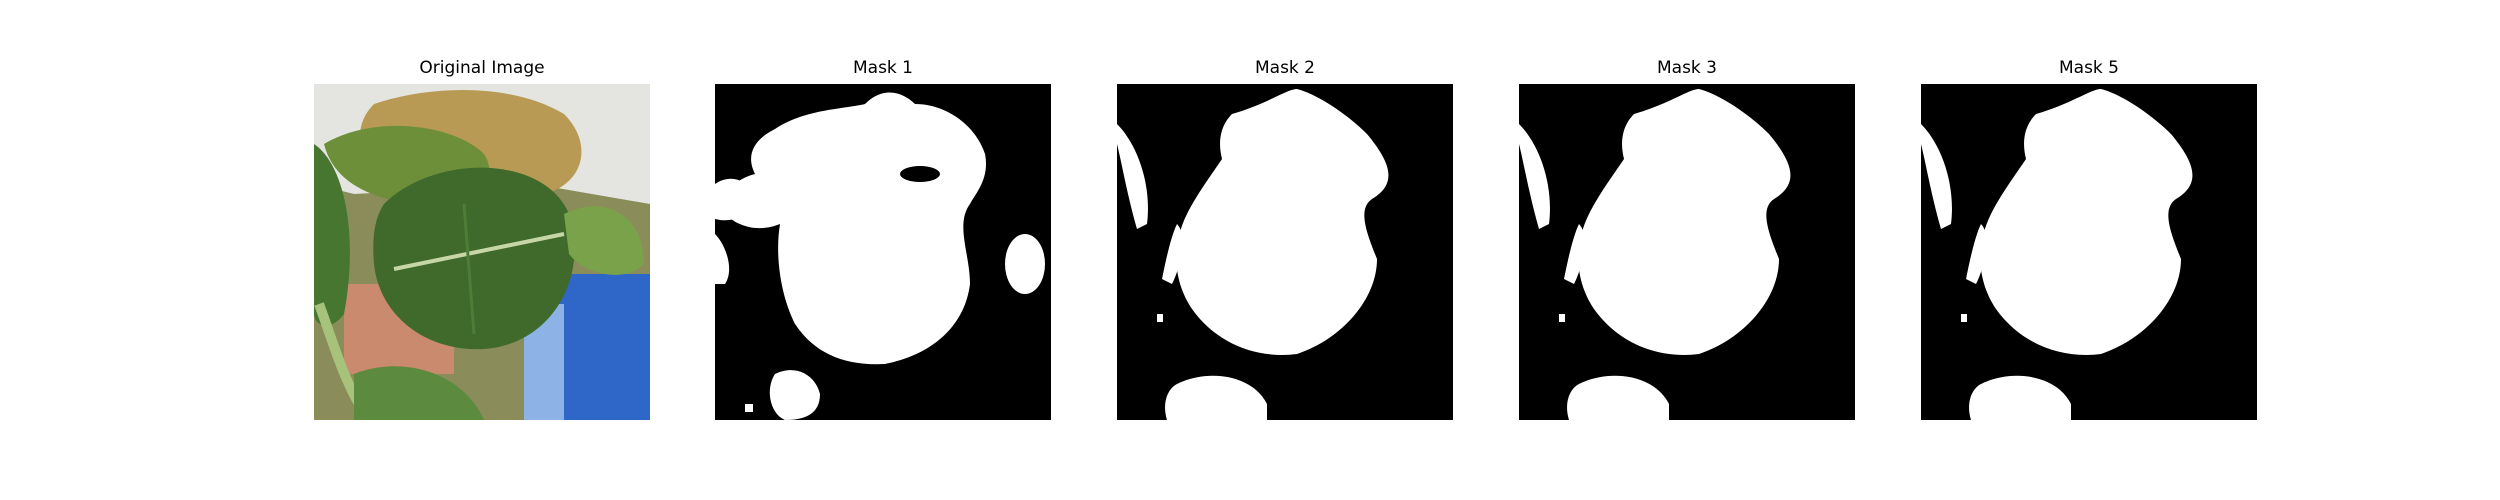 The image size is (2500, 500). I want to click on mask-5-shape, so click(2089, 252).